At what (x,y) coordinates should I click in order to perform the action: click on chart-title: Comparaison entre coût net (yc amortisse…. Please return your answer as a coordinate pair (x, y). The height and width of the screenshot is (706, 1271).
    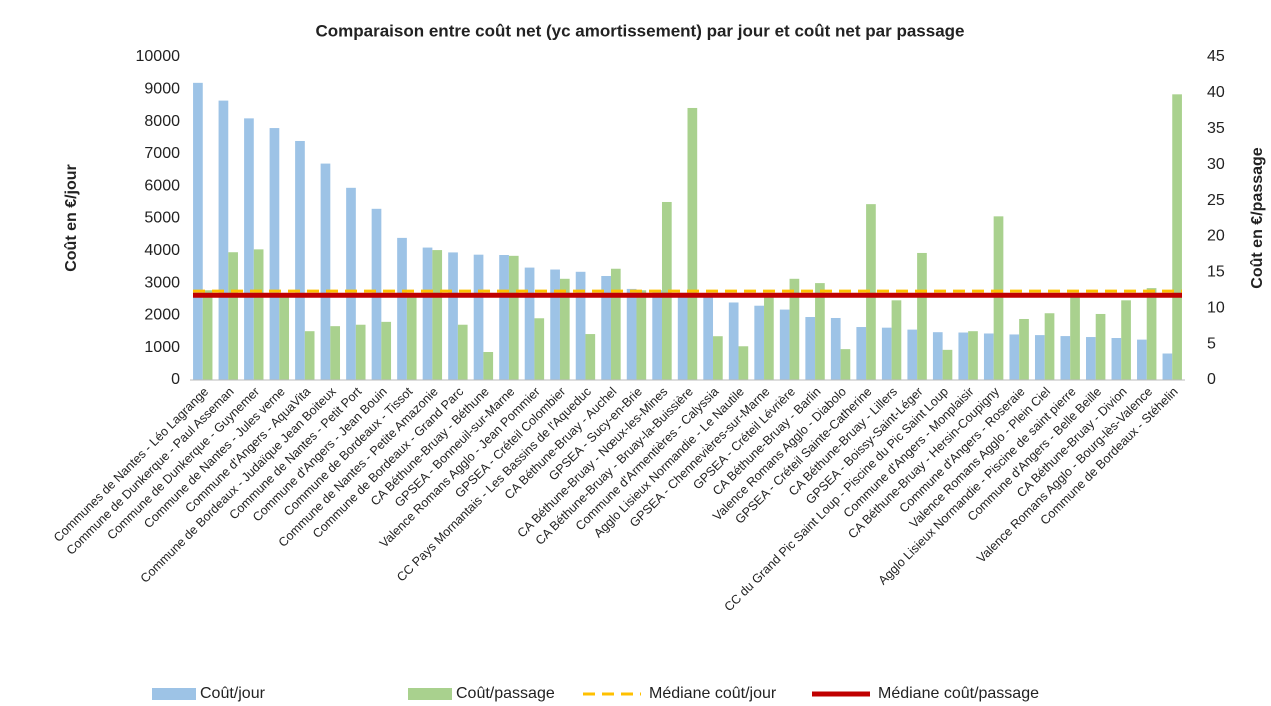
    Looking at the image, I should click on (640, 30).